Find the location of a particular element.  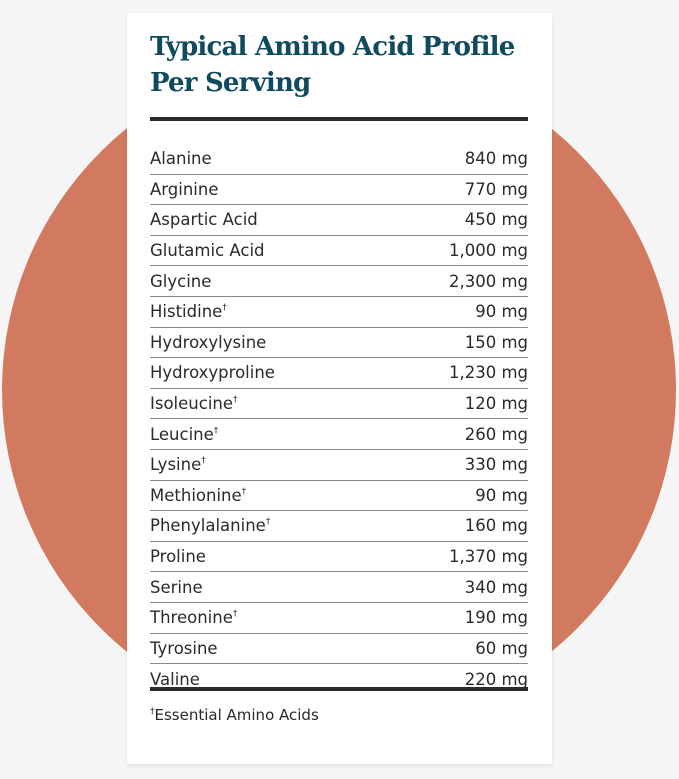

name-text: Histidine is located at coordinates (186, 312).